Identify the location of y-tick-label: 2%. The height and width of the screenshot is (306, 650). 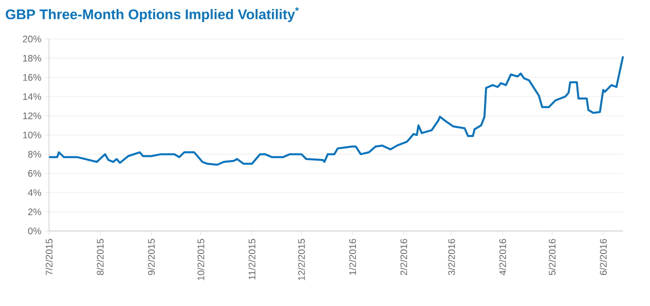
(35, 212).